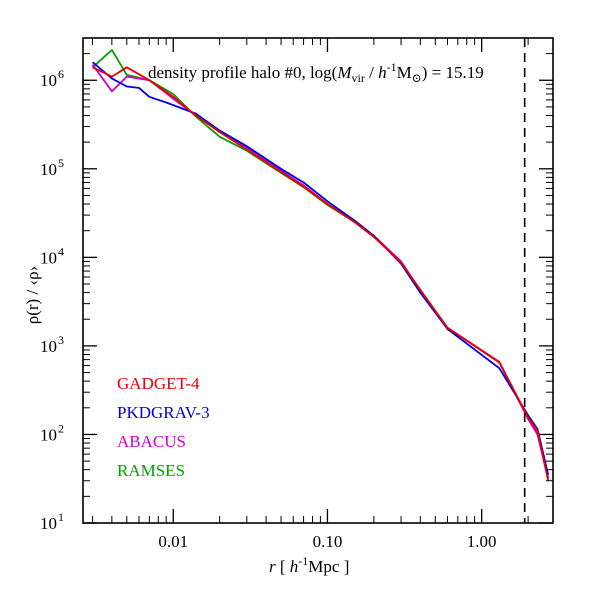  I want to click on xlabel-open: [, so click(283, 566).